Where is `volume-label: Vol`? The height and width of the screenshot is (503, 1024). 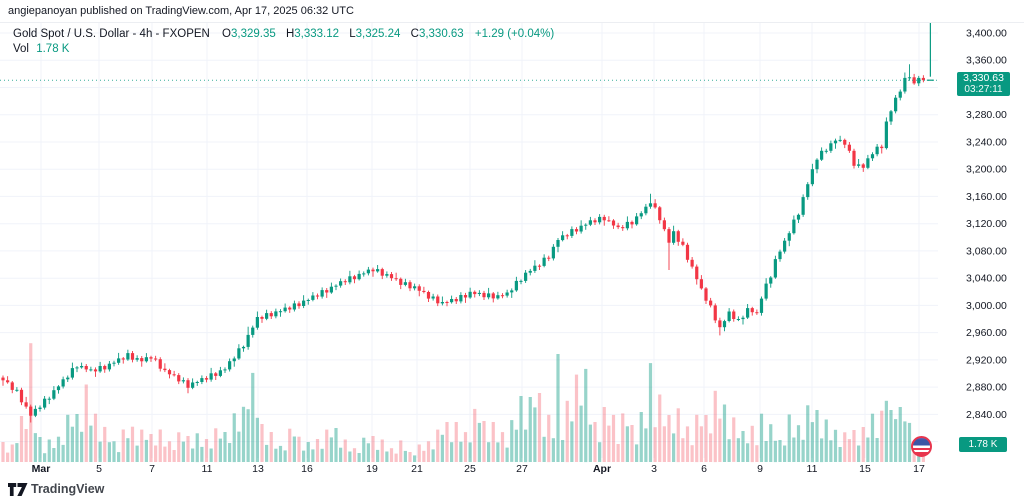
volume-label: Vol is located at coordinates (21, 49).